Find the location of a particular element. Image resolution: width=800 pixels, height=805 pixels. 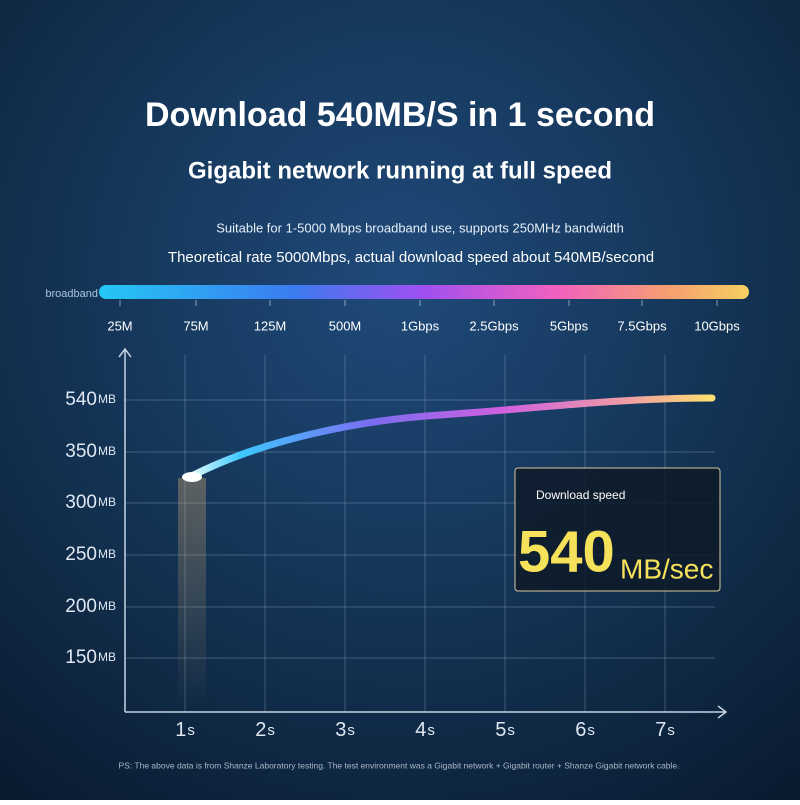

x-tick-label: 2s is located at coordinates (265, 730).